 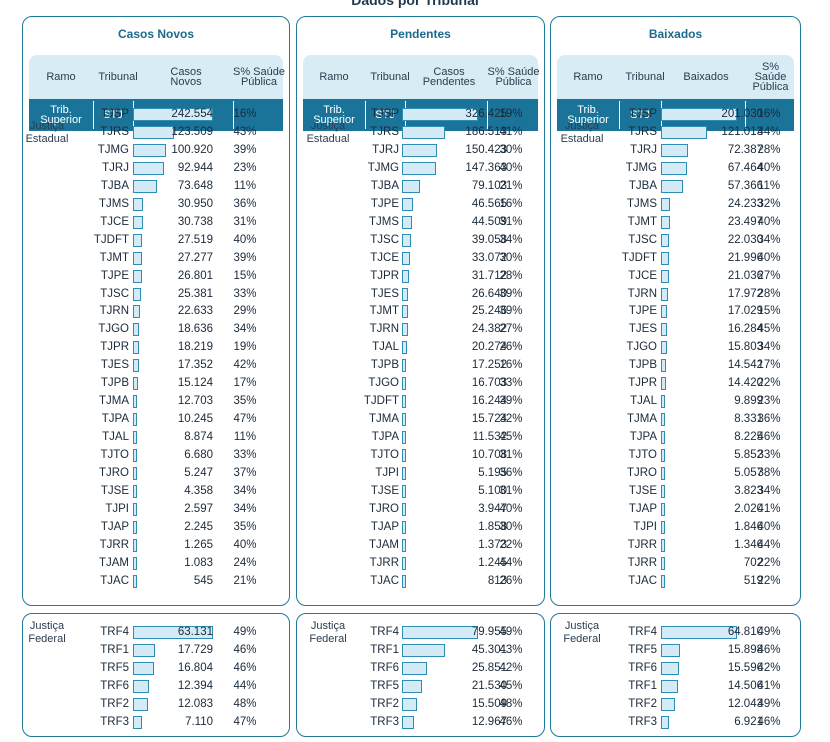 What do you see at coordinates (675, 509) in the screenshot?
I see `table-row: TJAP 2.020 41%` at bounding box center [675, 509].